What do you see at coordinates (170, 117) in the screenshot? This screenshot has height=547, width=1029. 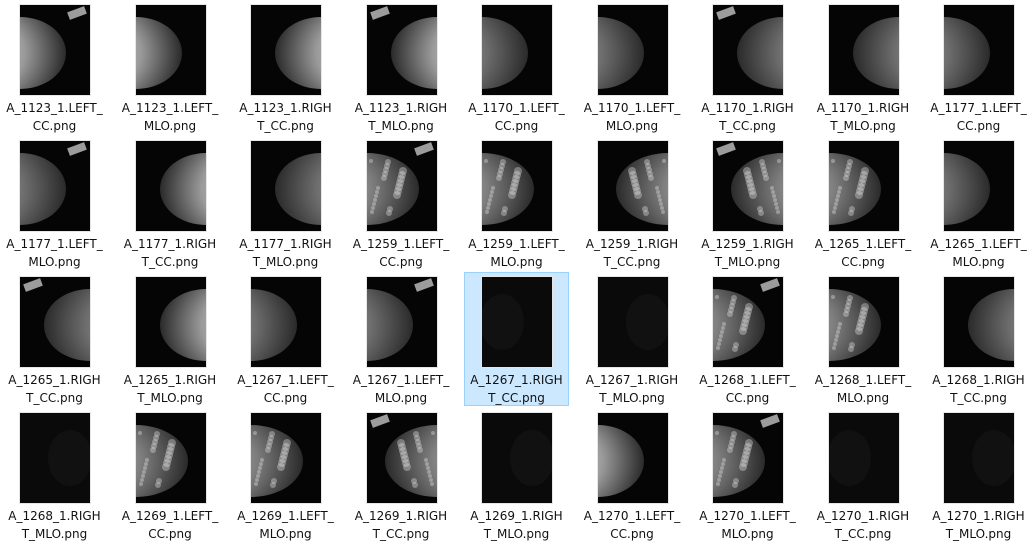 I see `file-name-label: A_1123_1.LEFT_ MLO.png` at bounding box center [170, 117].